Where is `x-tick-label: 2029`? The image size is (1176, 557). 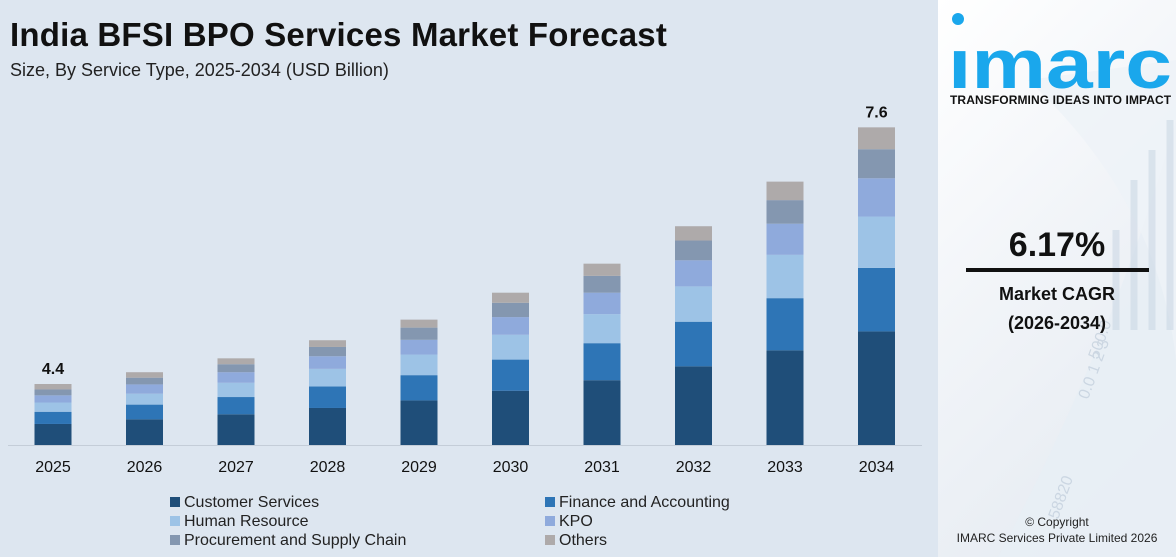 x-tick-label: 2029 is located at coordinates (419, 467).